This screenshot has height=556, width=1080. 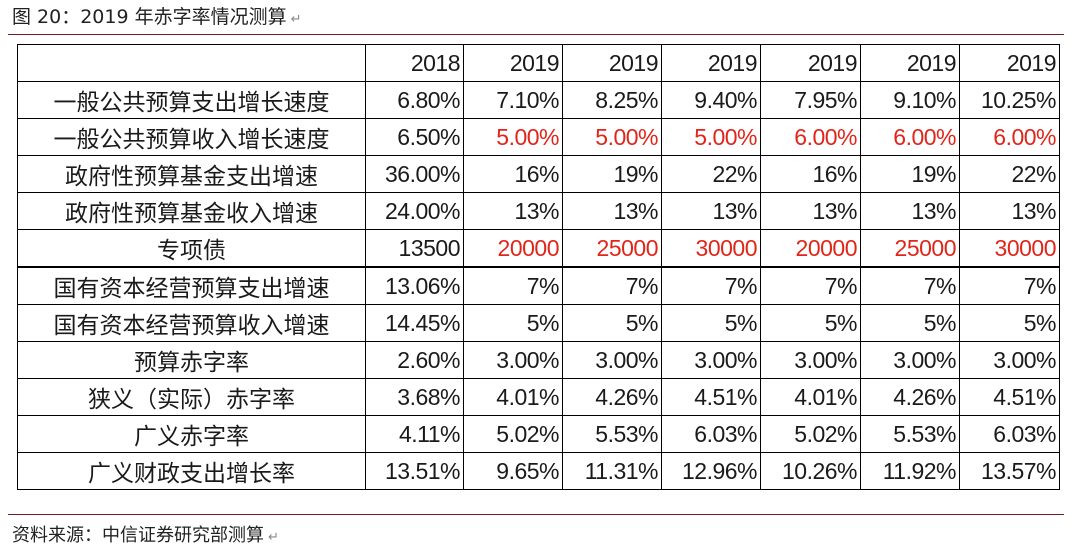 What do you see at coordinates (810, 397) in the screenshot?
I see `value-cell: 4.01%` at bounding box center [810, 397].